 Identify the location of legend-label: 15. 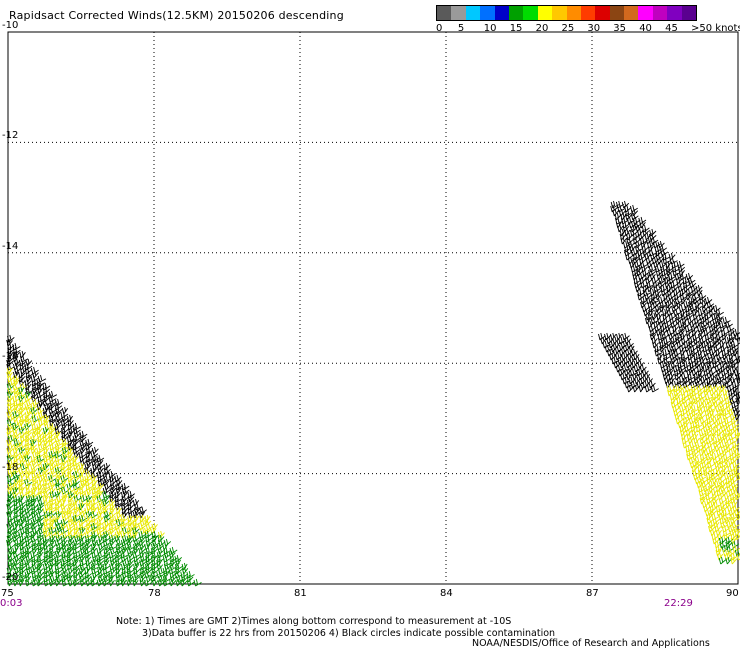
(516, 28).